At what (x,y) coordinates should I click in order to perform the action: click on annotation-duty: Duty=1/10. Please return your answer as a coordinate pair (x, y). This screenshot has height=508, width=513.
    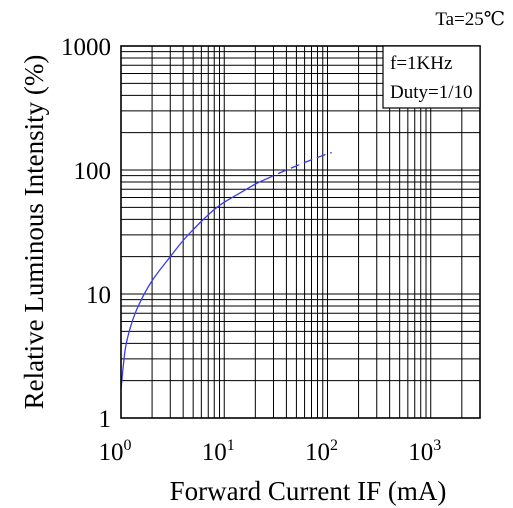
    Looking at the image, I should click on (431, 92).